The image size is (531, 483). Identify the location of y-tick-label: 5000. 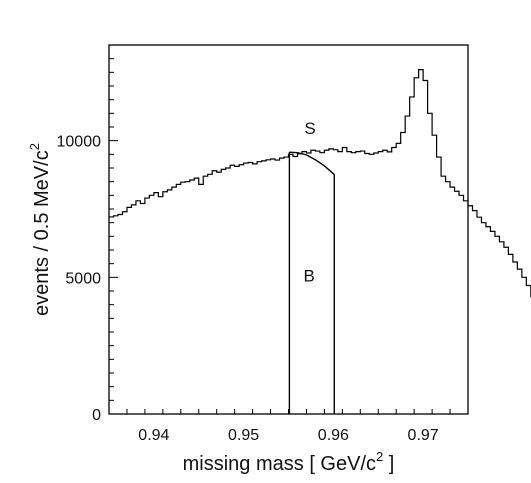
(83, 278).